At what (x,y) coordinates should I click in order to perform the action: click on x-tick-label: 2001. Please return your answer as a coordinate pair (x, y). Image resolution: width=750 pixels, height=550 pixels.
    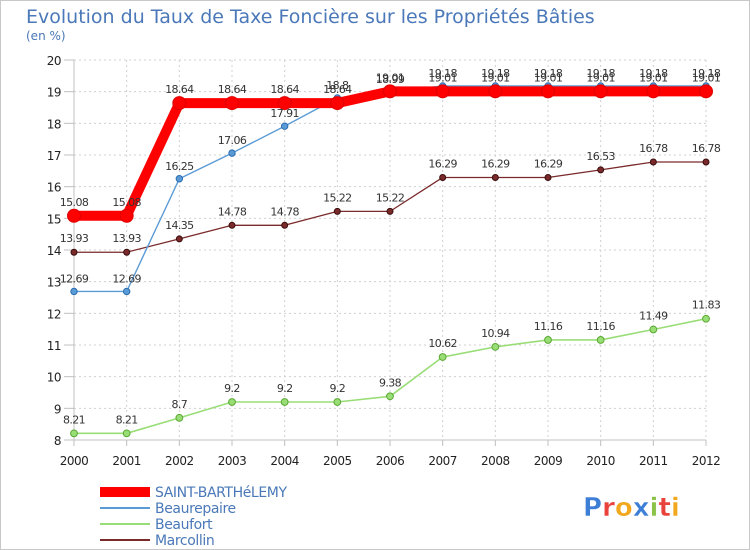
    Looking at the image, I should click on (126, 461).